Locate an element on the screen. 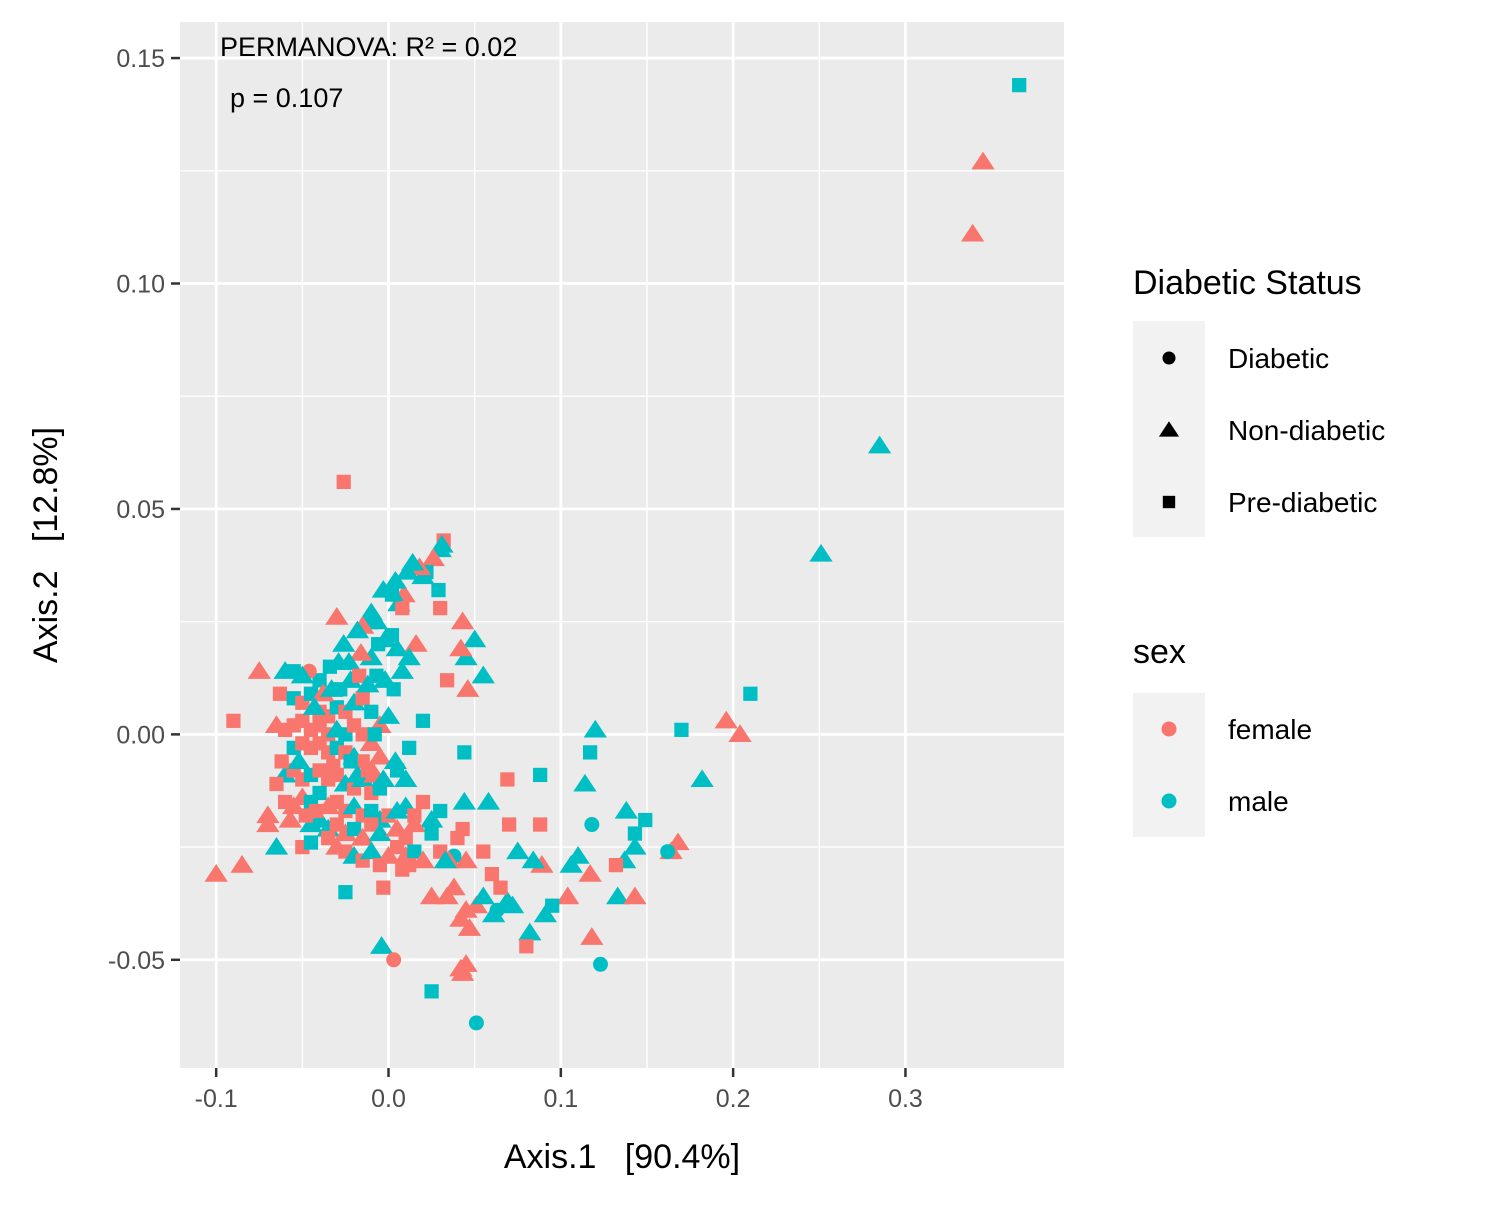 The width and height of the screenshot is (1500, 1205). point-female-diabetic is located at coordinates (394, 960).